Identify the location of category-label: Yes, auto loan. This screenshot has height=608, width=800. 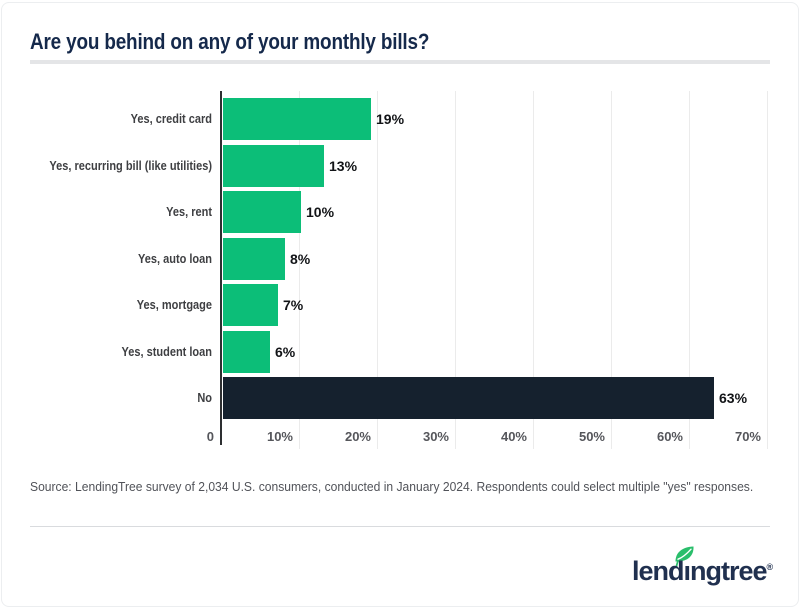
(175, 259).